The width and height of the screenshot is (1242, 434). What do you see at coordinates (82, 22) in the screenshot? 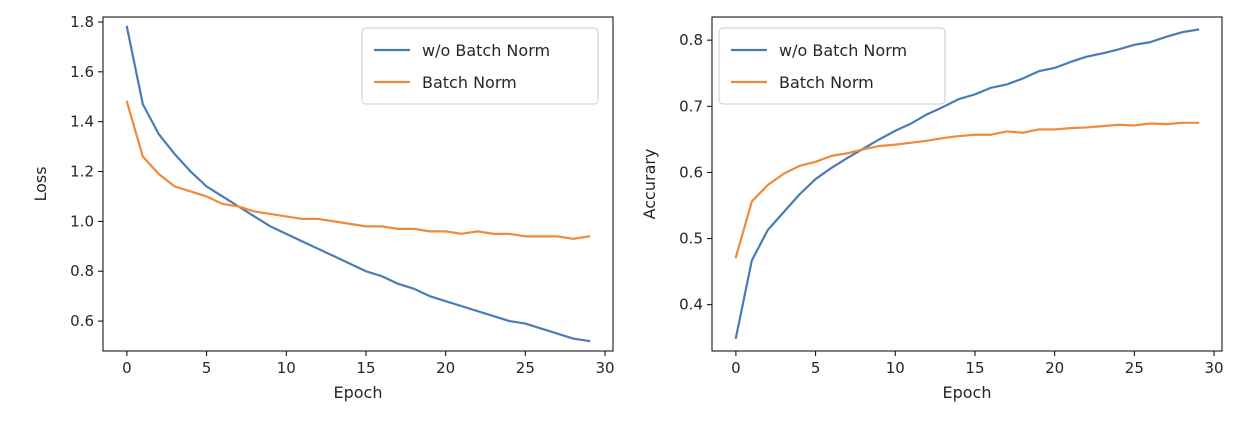
I see `y-tick-label: 1.8` at bounding box center [82, 22].